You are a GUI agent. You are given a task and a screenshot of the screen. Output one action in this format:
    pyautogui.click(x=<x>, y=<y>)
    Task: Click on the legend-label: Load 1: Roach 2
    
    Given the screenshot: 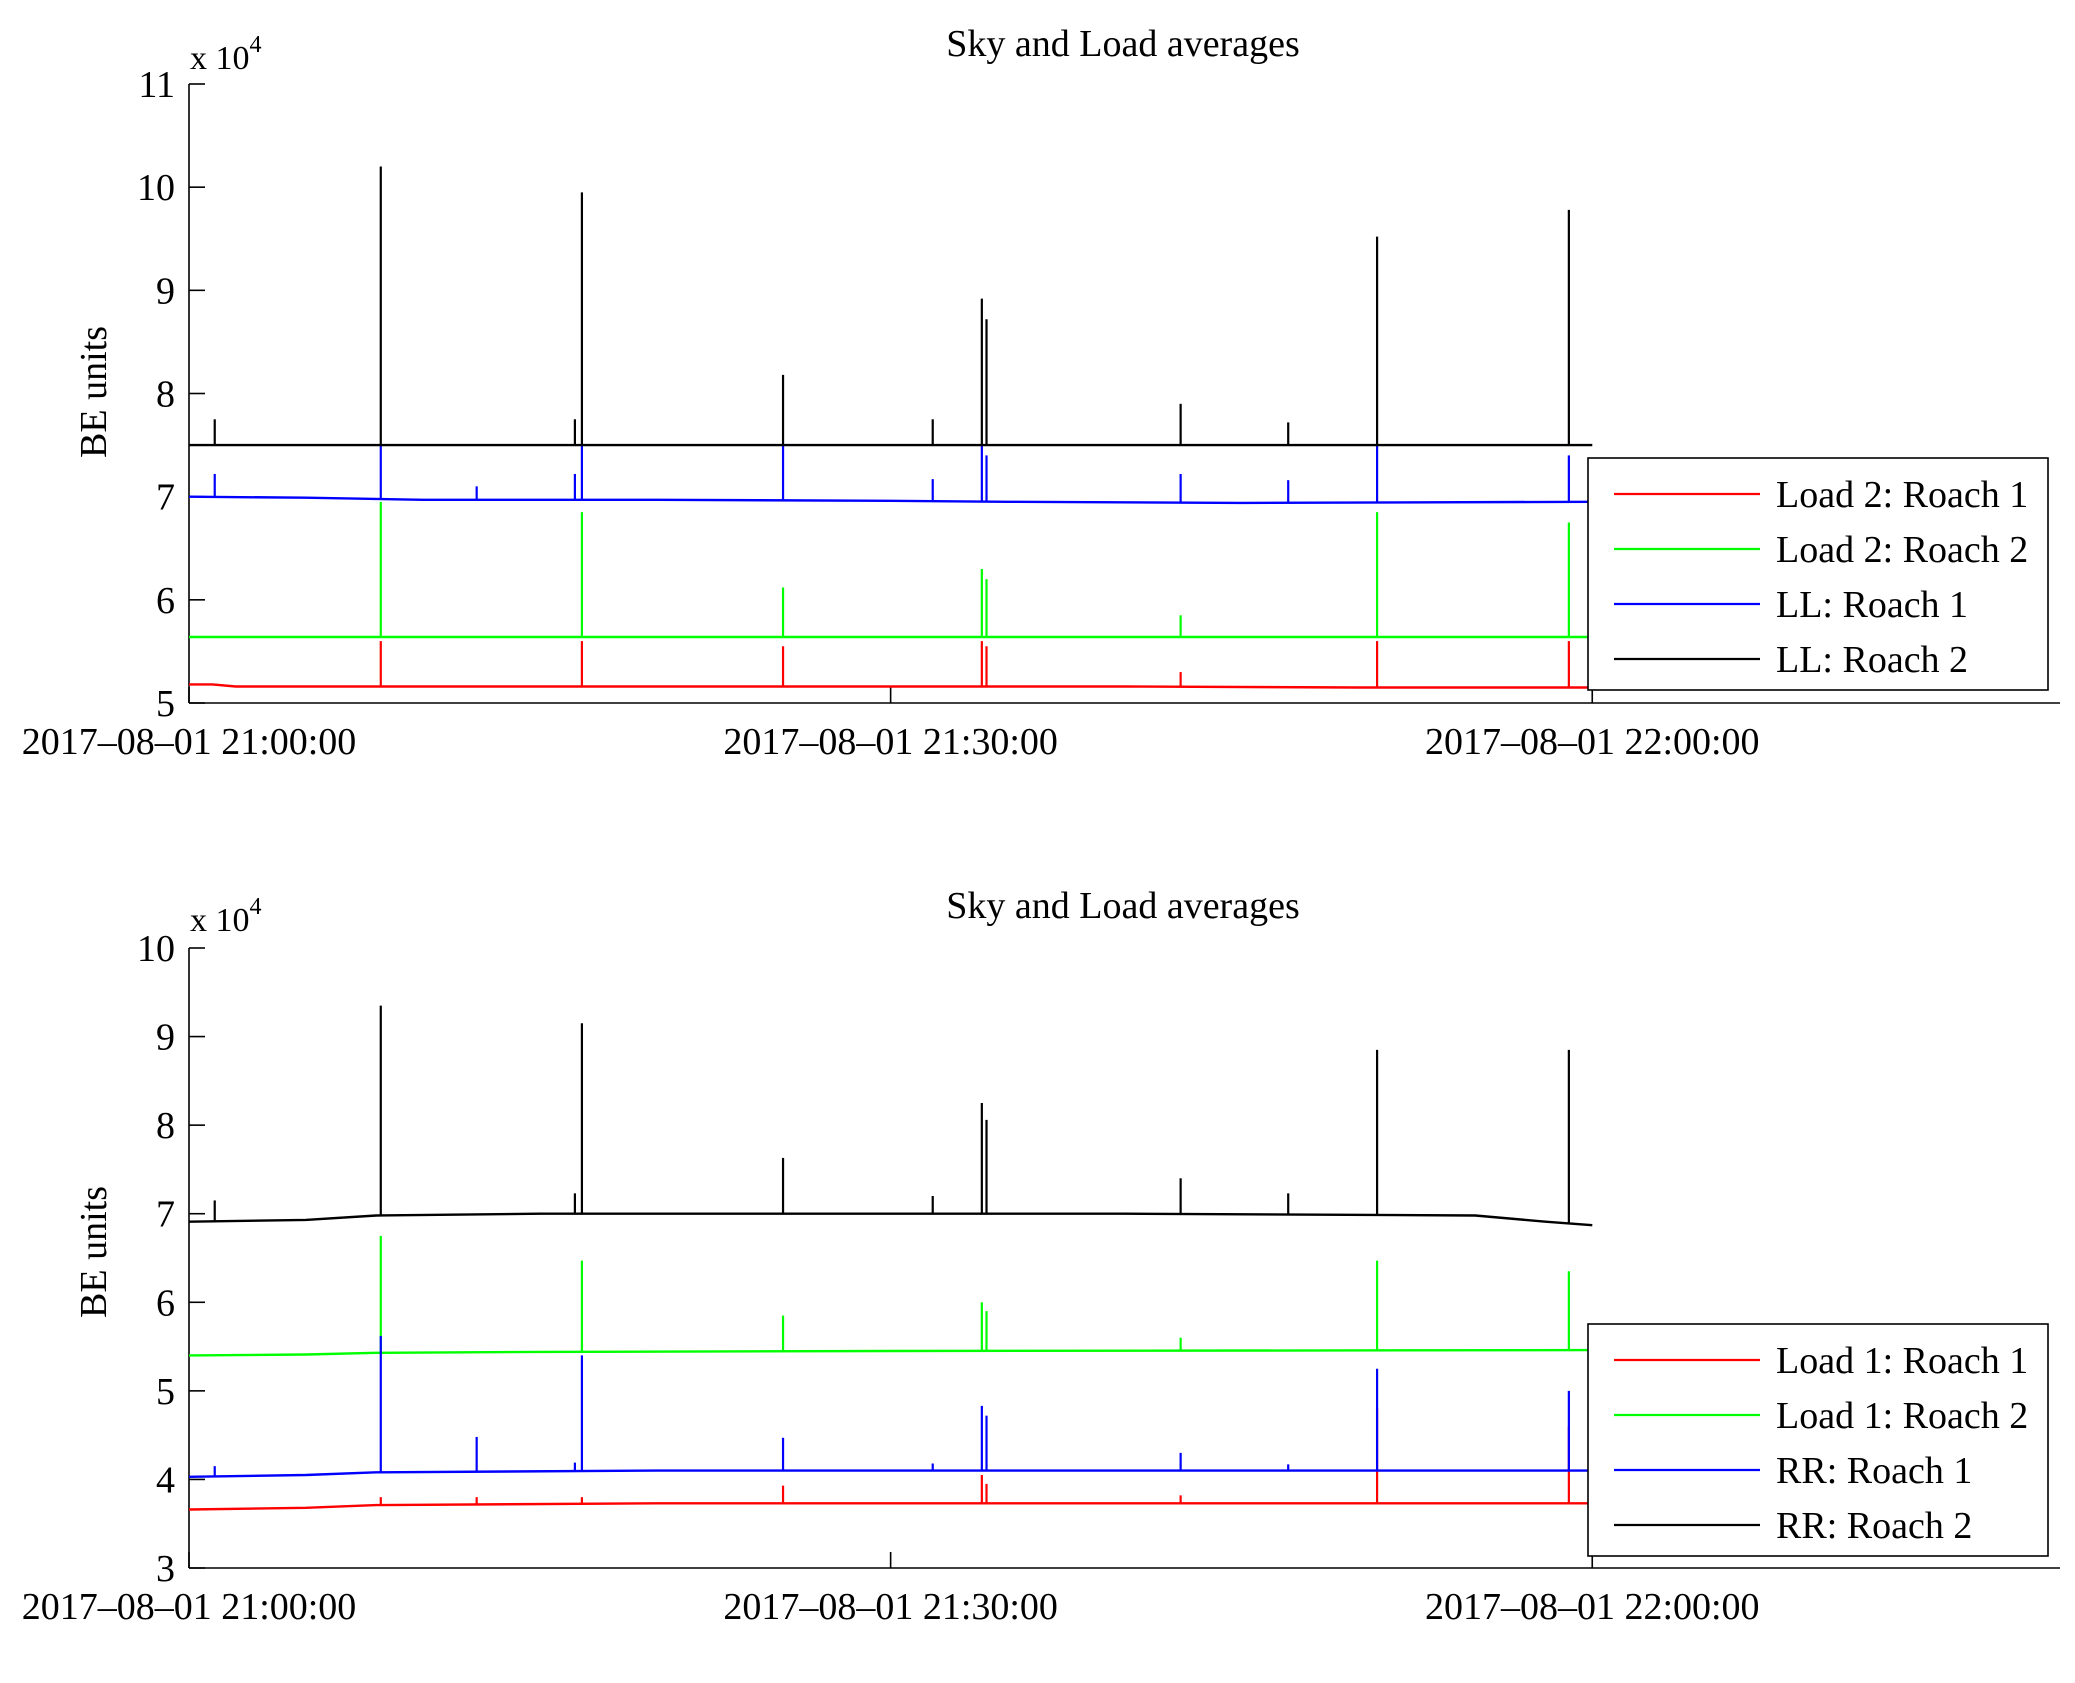 What is the action you would take?
    pyautogui.click(x=1902, y=1416)
    